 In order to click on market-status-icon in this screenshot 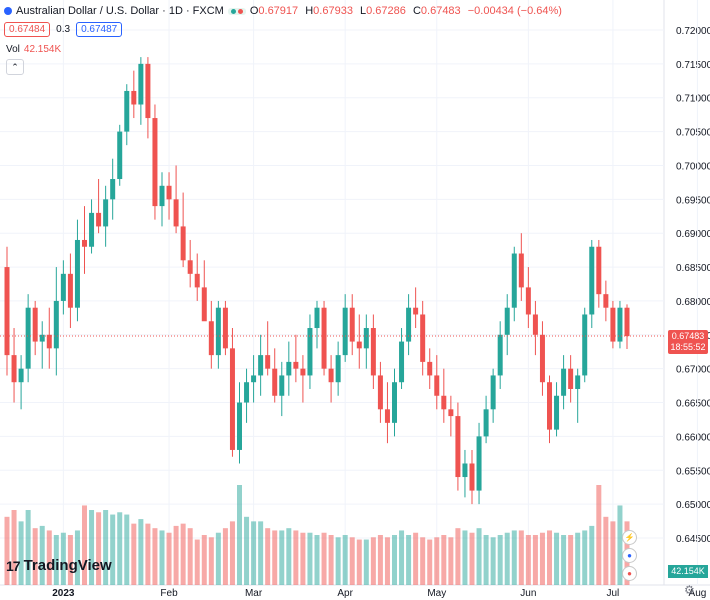, I will do `click(236, 11)`.